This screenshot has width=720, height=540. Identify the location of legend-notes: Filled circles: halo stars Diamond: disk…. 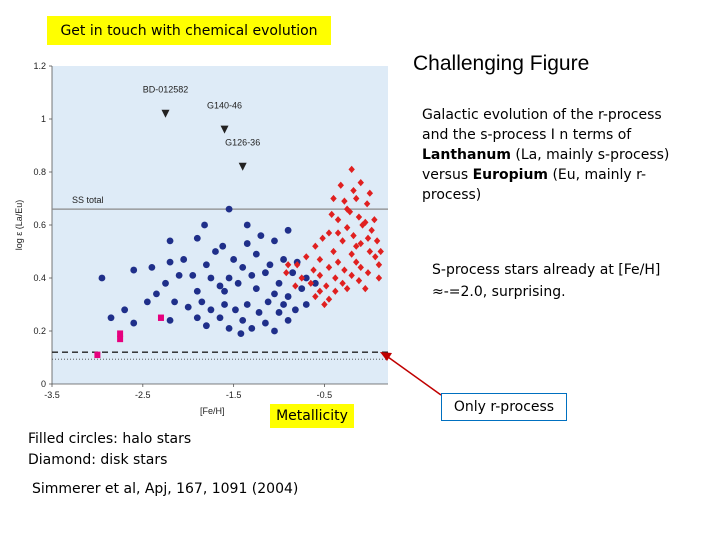
(109, 450).